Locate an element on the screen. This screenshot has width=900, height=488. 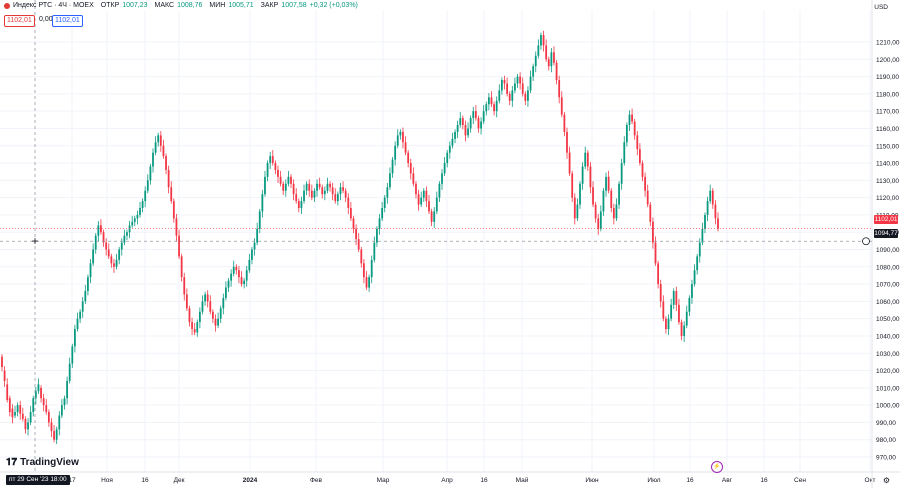
x-tick-label: Окт is located at coordinates (870, 480).